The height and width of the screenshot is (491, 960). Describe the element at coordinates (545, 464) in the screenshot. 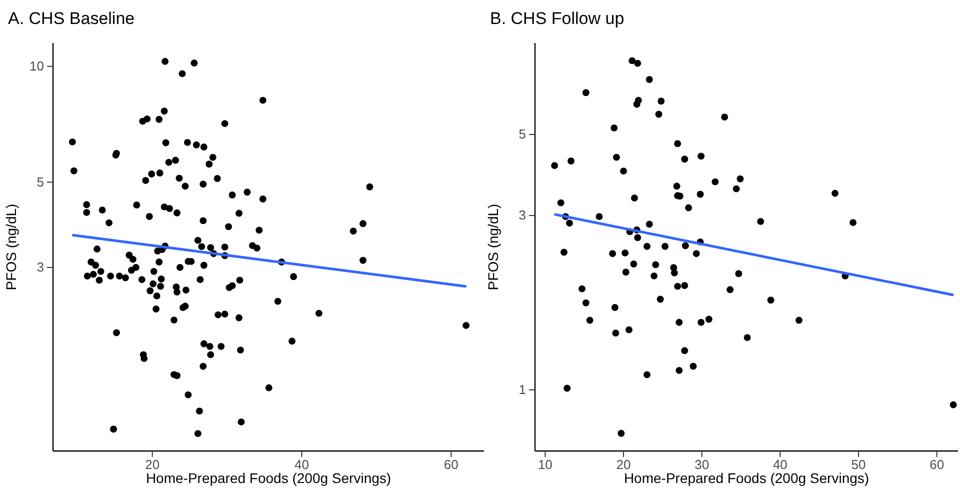

I see `x-tick-label: 10` at that location.